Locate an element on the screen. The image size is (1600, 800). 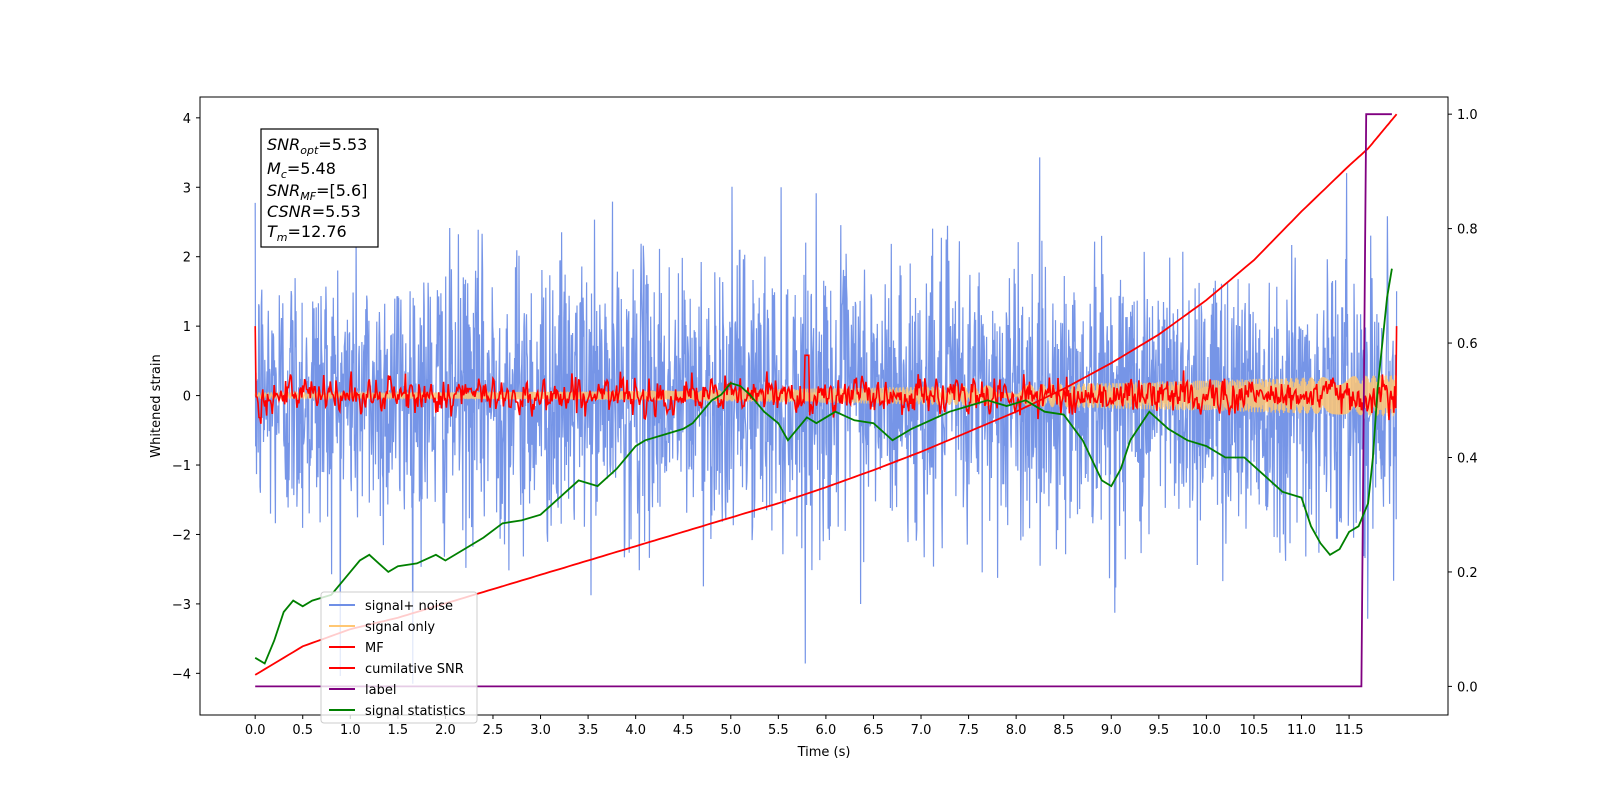
y-left-tick-label: 0 is located at coordinates (187, 397).